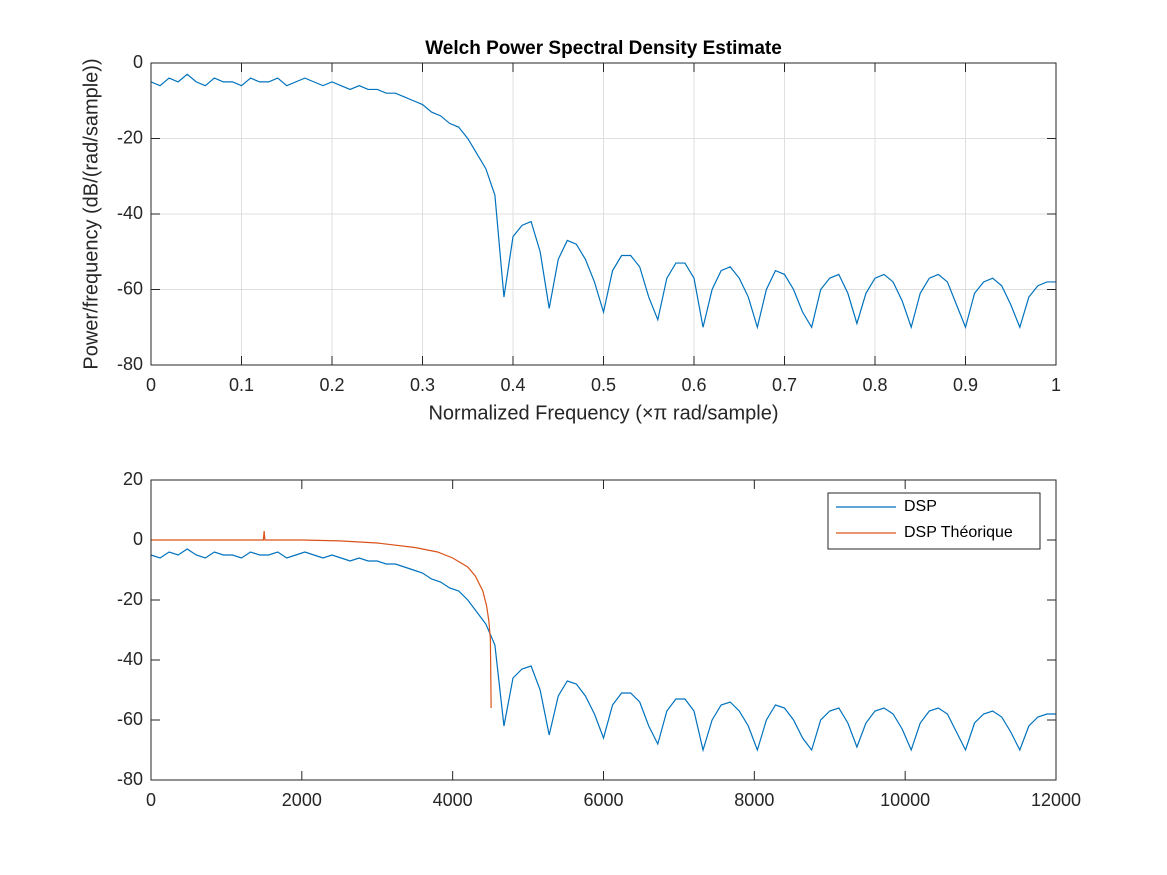  I want to click on x-tick-label: 0.8, so click(874, 385).